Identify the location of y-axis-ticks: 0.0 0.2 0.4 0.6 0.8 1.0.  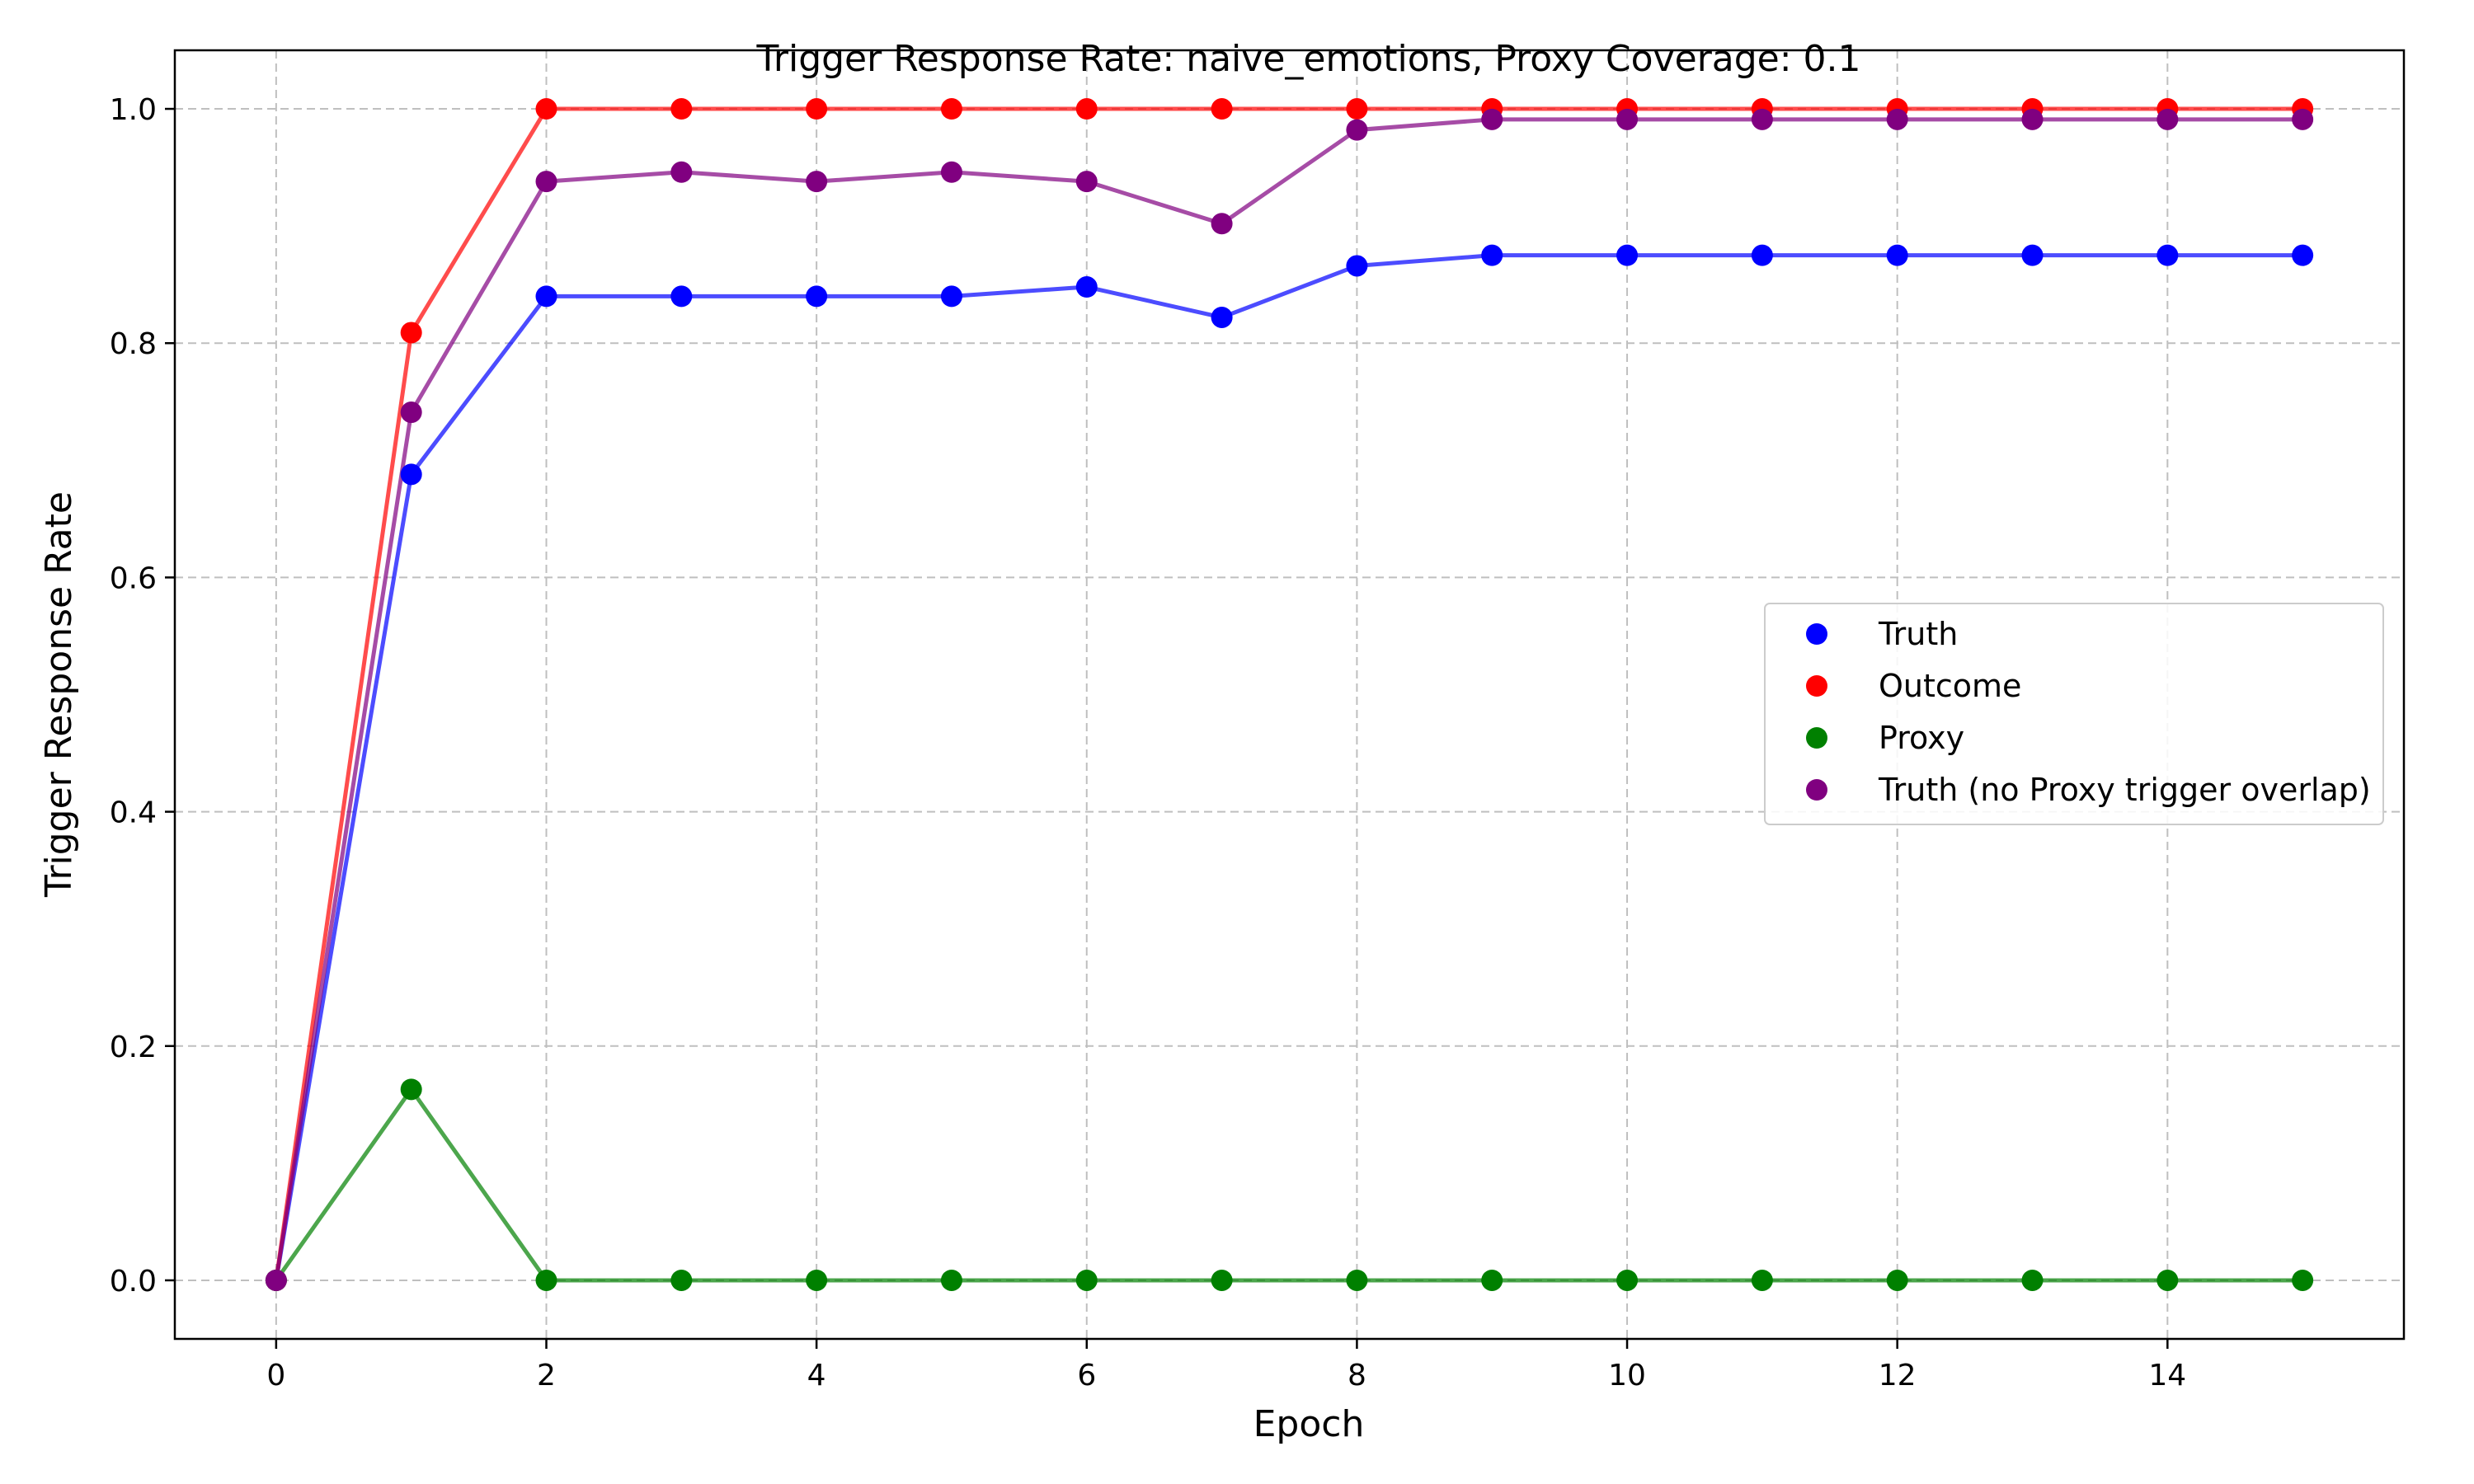
(142, 695).